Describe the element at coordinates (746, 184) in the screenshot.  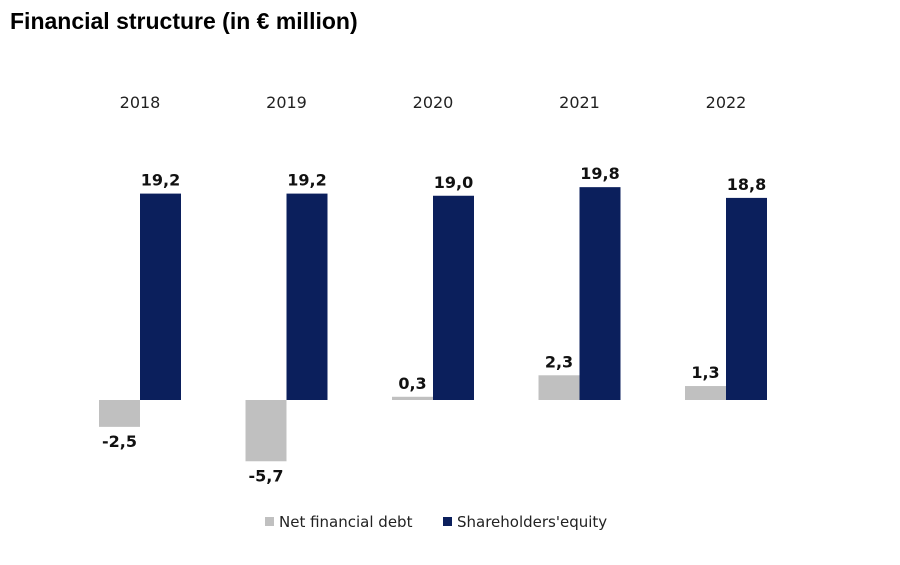
I see `value-label-shareholders-equity: 18,8` at that location.